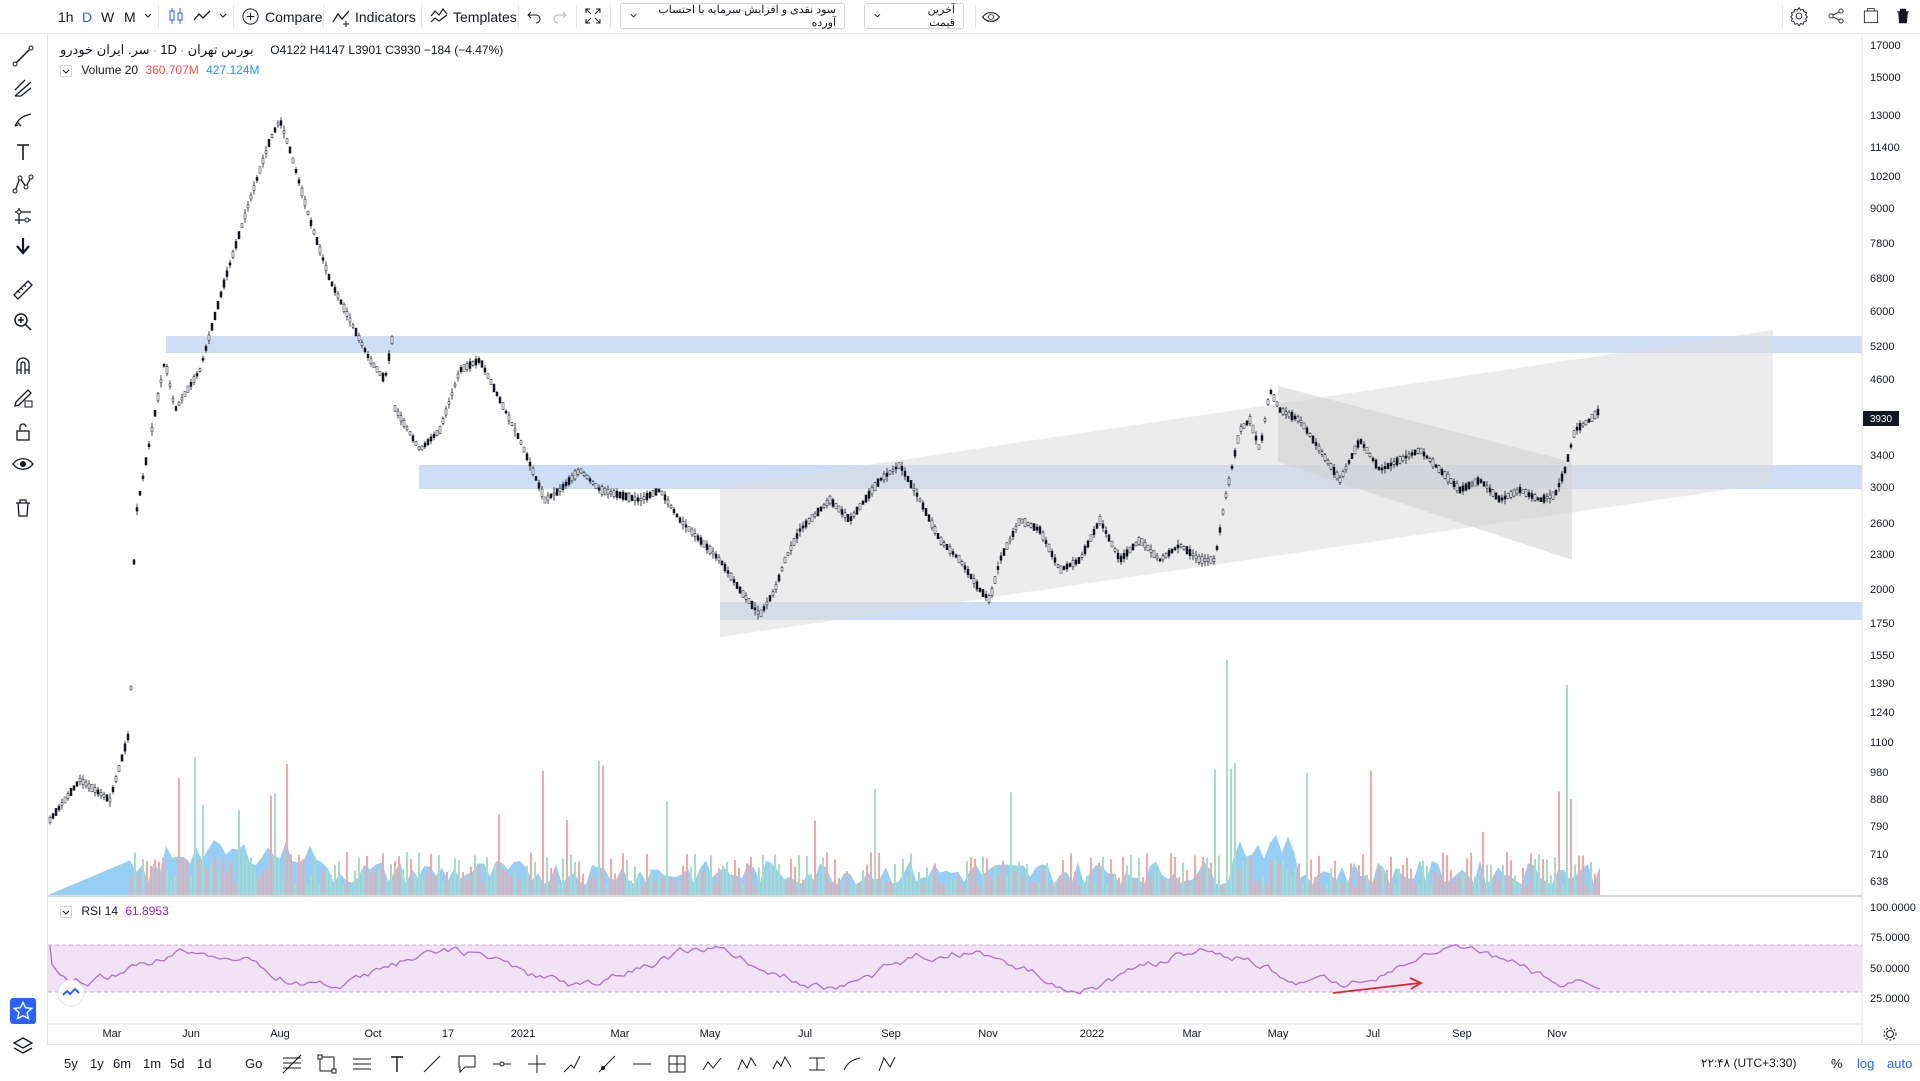 This screenshot has height=1081, width=1920. I want to click on price-tick: 2000, so click(1882, 590).